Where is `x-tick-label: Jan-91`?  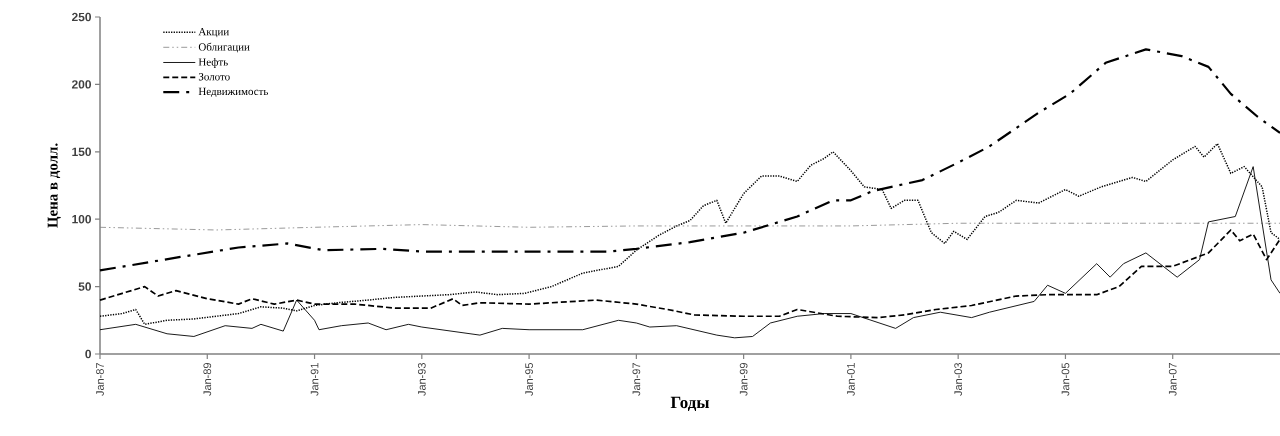
x-tick-label: Jan-91 is located at coordinates (314, 379).